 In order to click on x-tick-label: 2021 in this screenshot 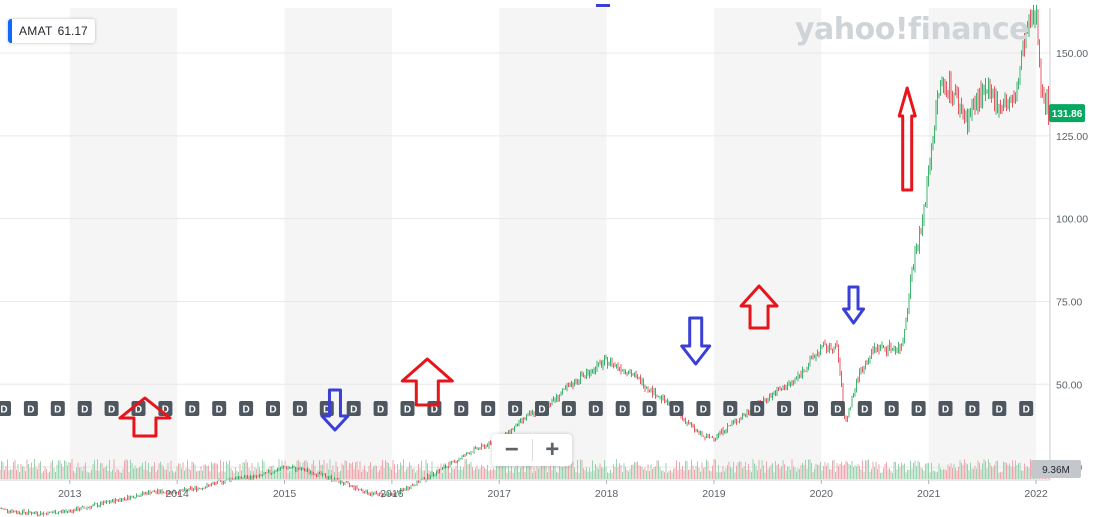, I will do `click(929, 494)`.